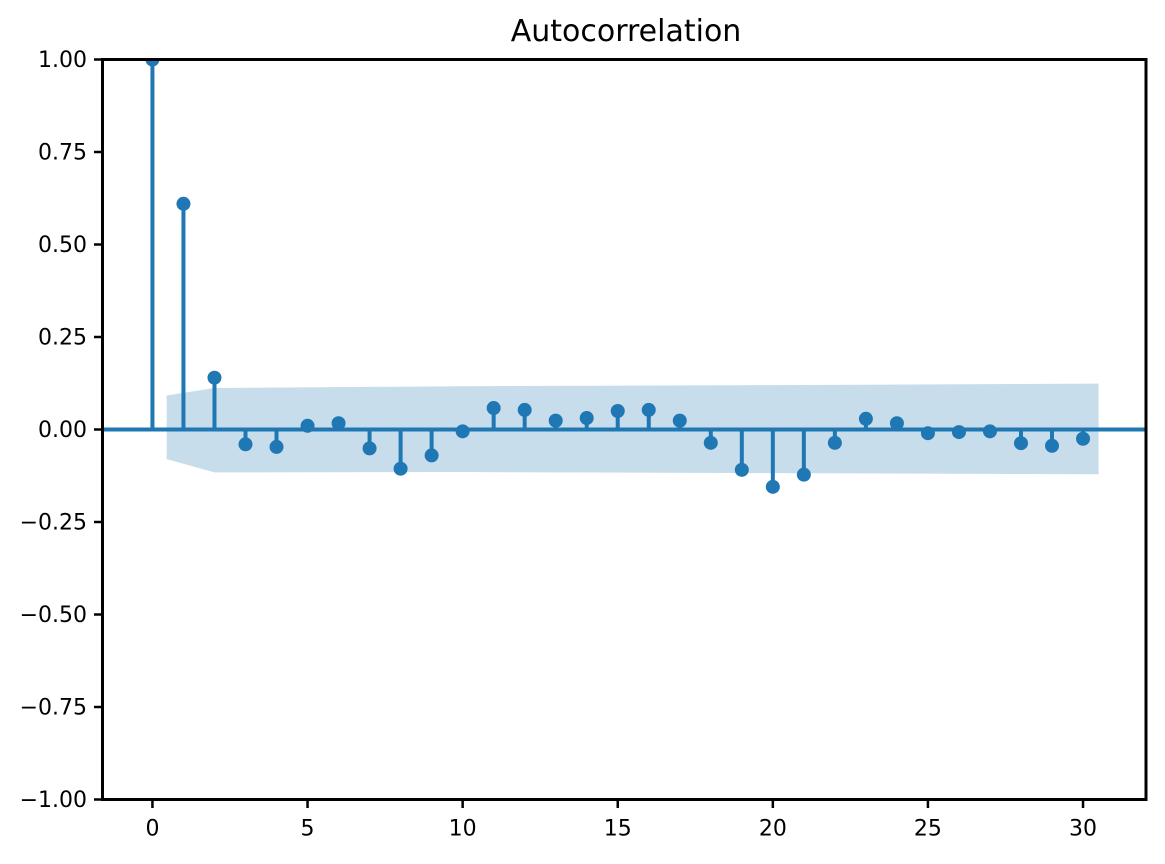  I want to click on y-tick-label: −0.25, so click(53, 523).